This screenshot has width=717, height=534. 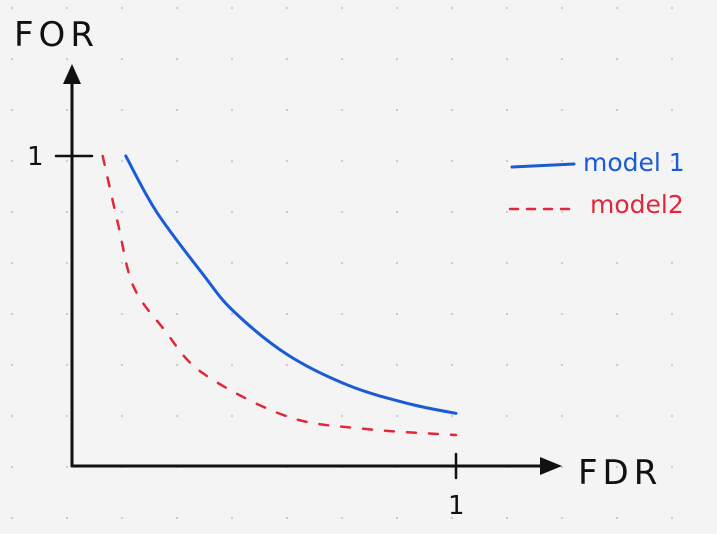 I want to click on y-tick-label: 1, so click(x=35, y=157).